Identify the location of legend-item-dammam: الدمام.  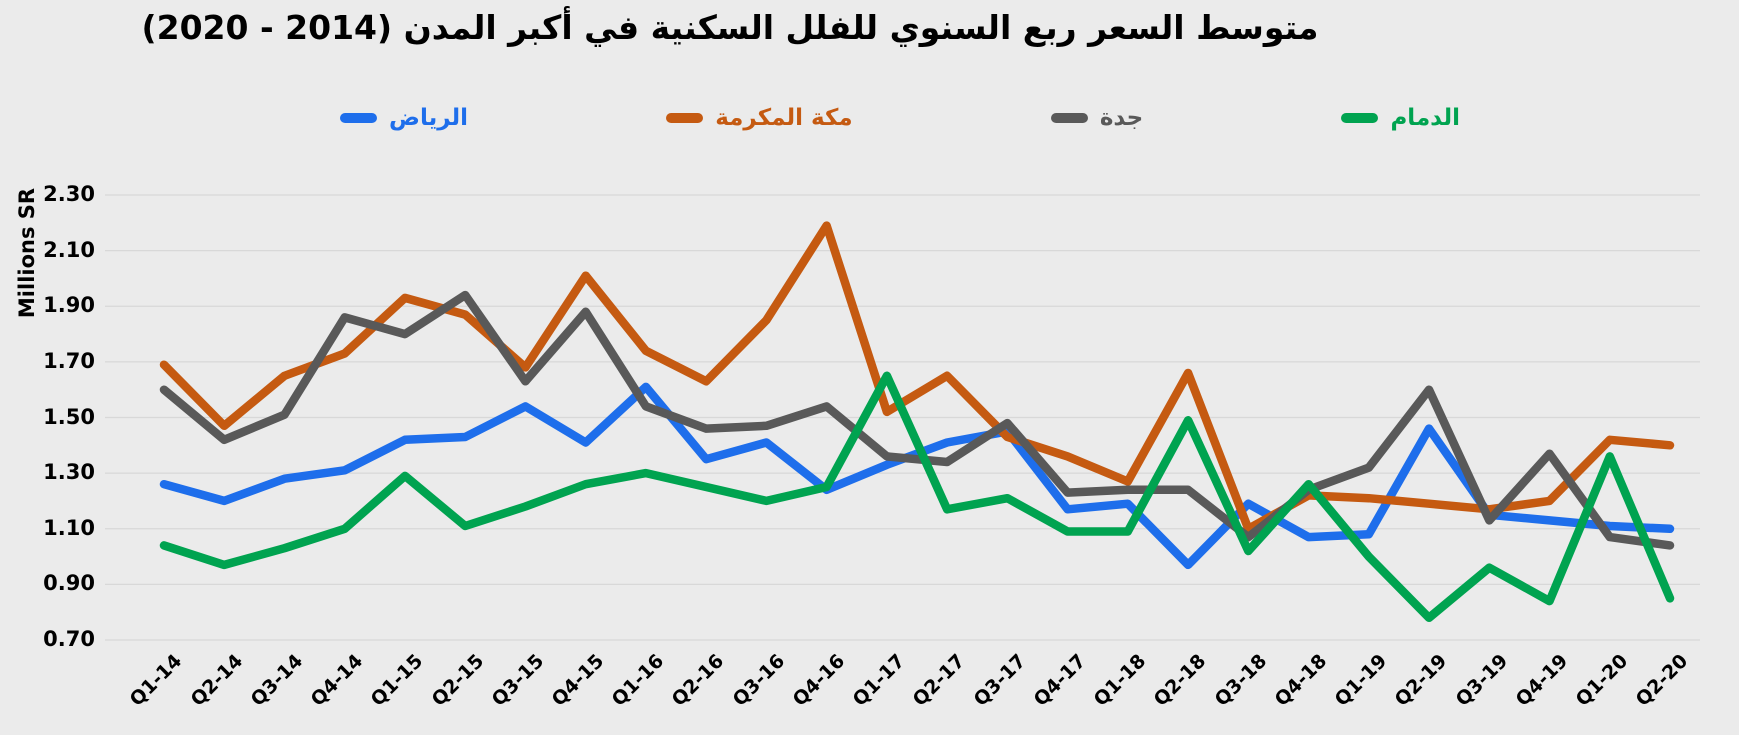
(1400, 118).